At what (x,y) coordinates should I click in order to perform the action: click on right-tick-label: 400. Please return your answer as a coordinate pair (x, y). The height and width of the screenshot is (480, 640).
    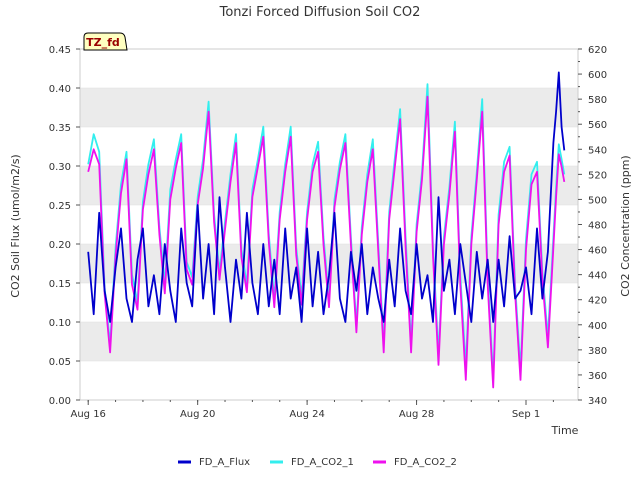
    Looking at the image, I should click on (597, 326).